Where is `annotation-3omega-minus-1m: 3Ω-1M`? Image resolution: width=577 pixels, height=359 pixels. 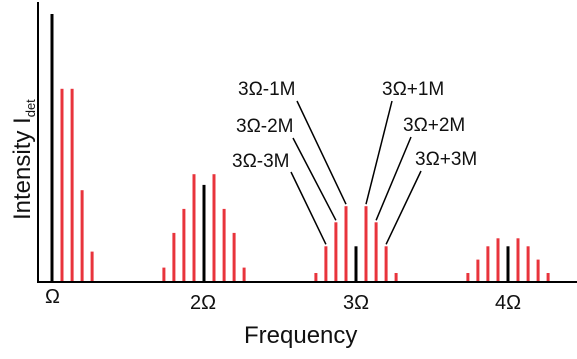 annotation-3omega-minus-1m: 3Ω-1M is located at coordinates (267, 89).